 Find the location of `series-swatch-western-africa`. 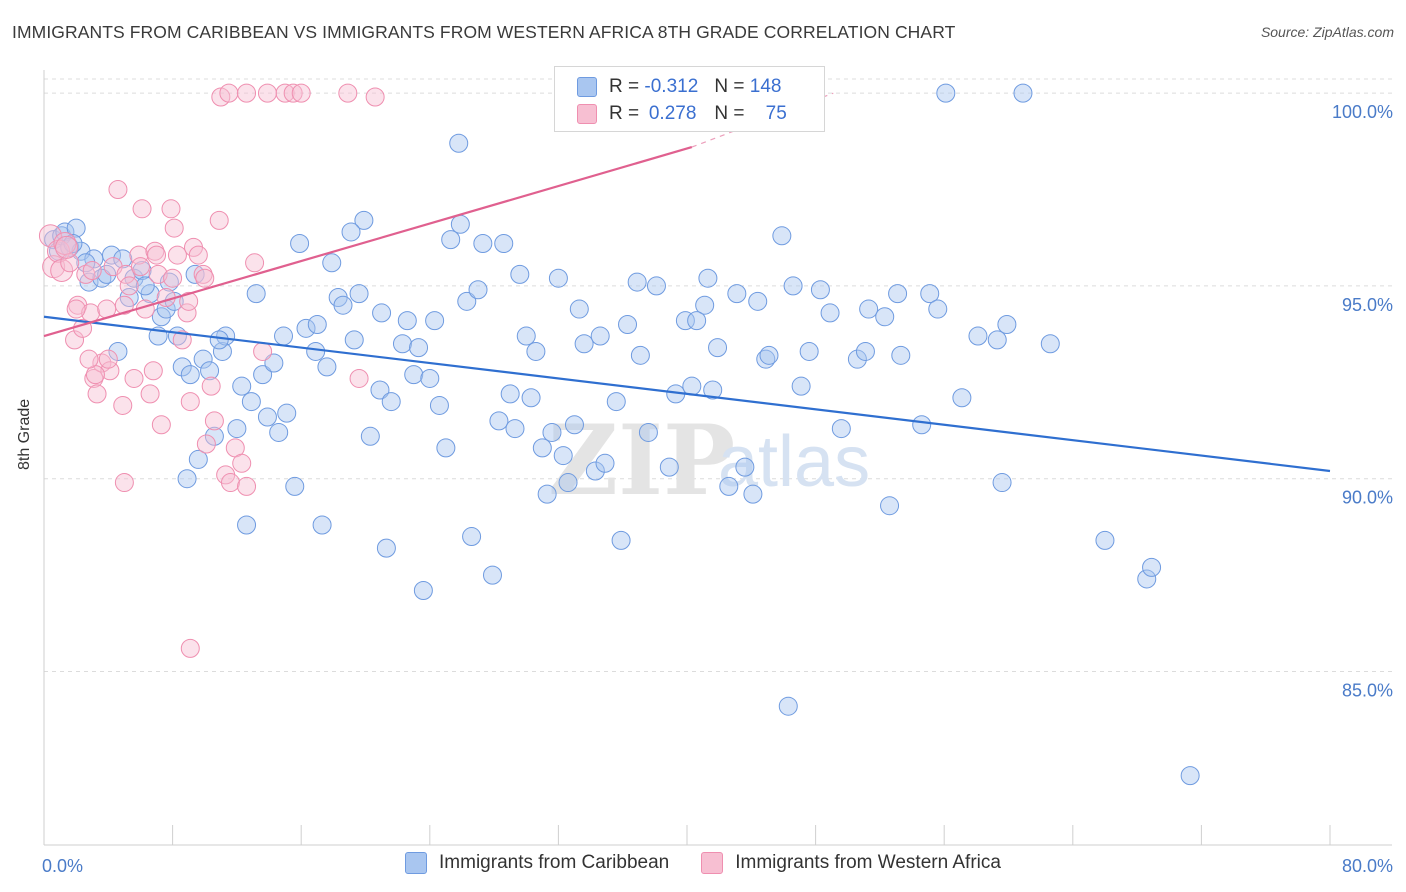

series-swatch-western-africa is located at coordinates (712, 863).